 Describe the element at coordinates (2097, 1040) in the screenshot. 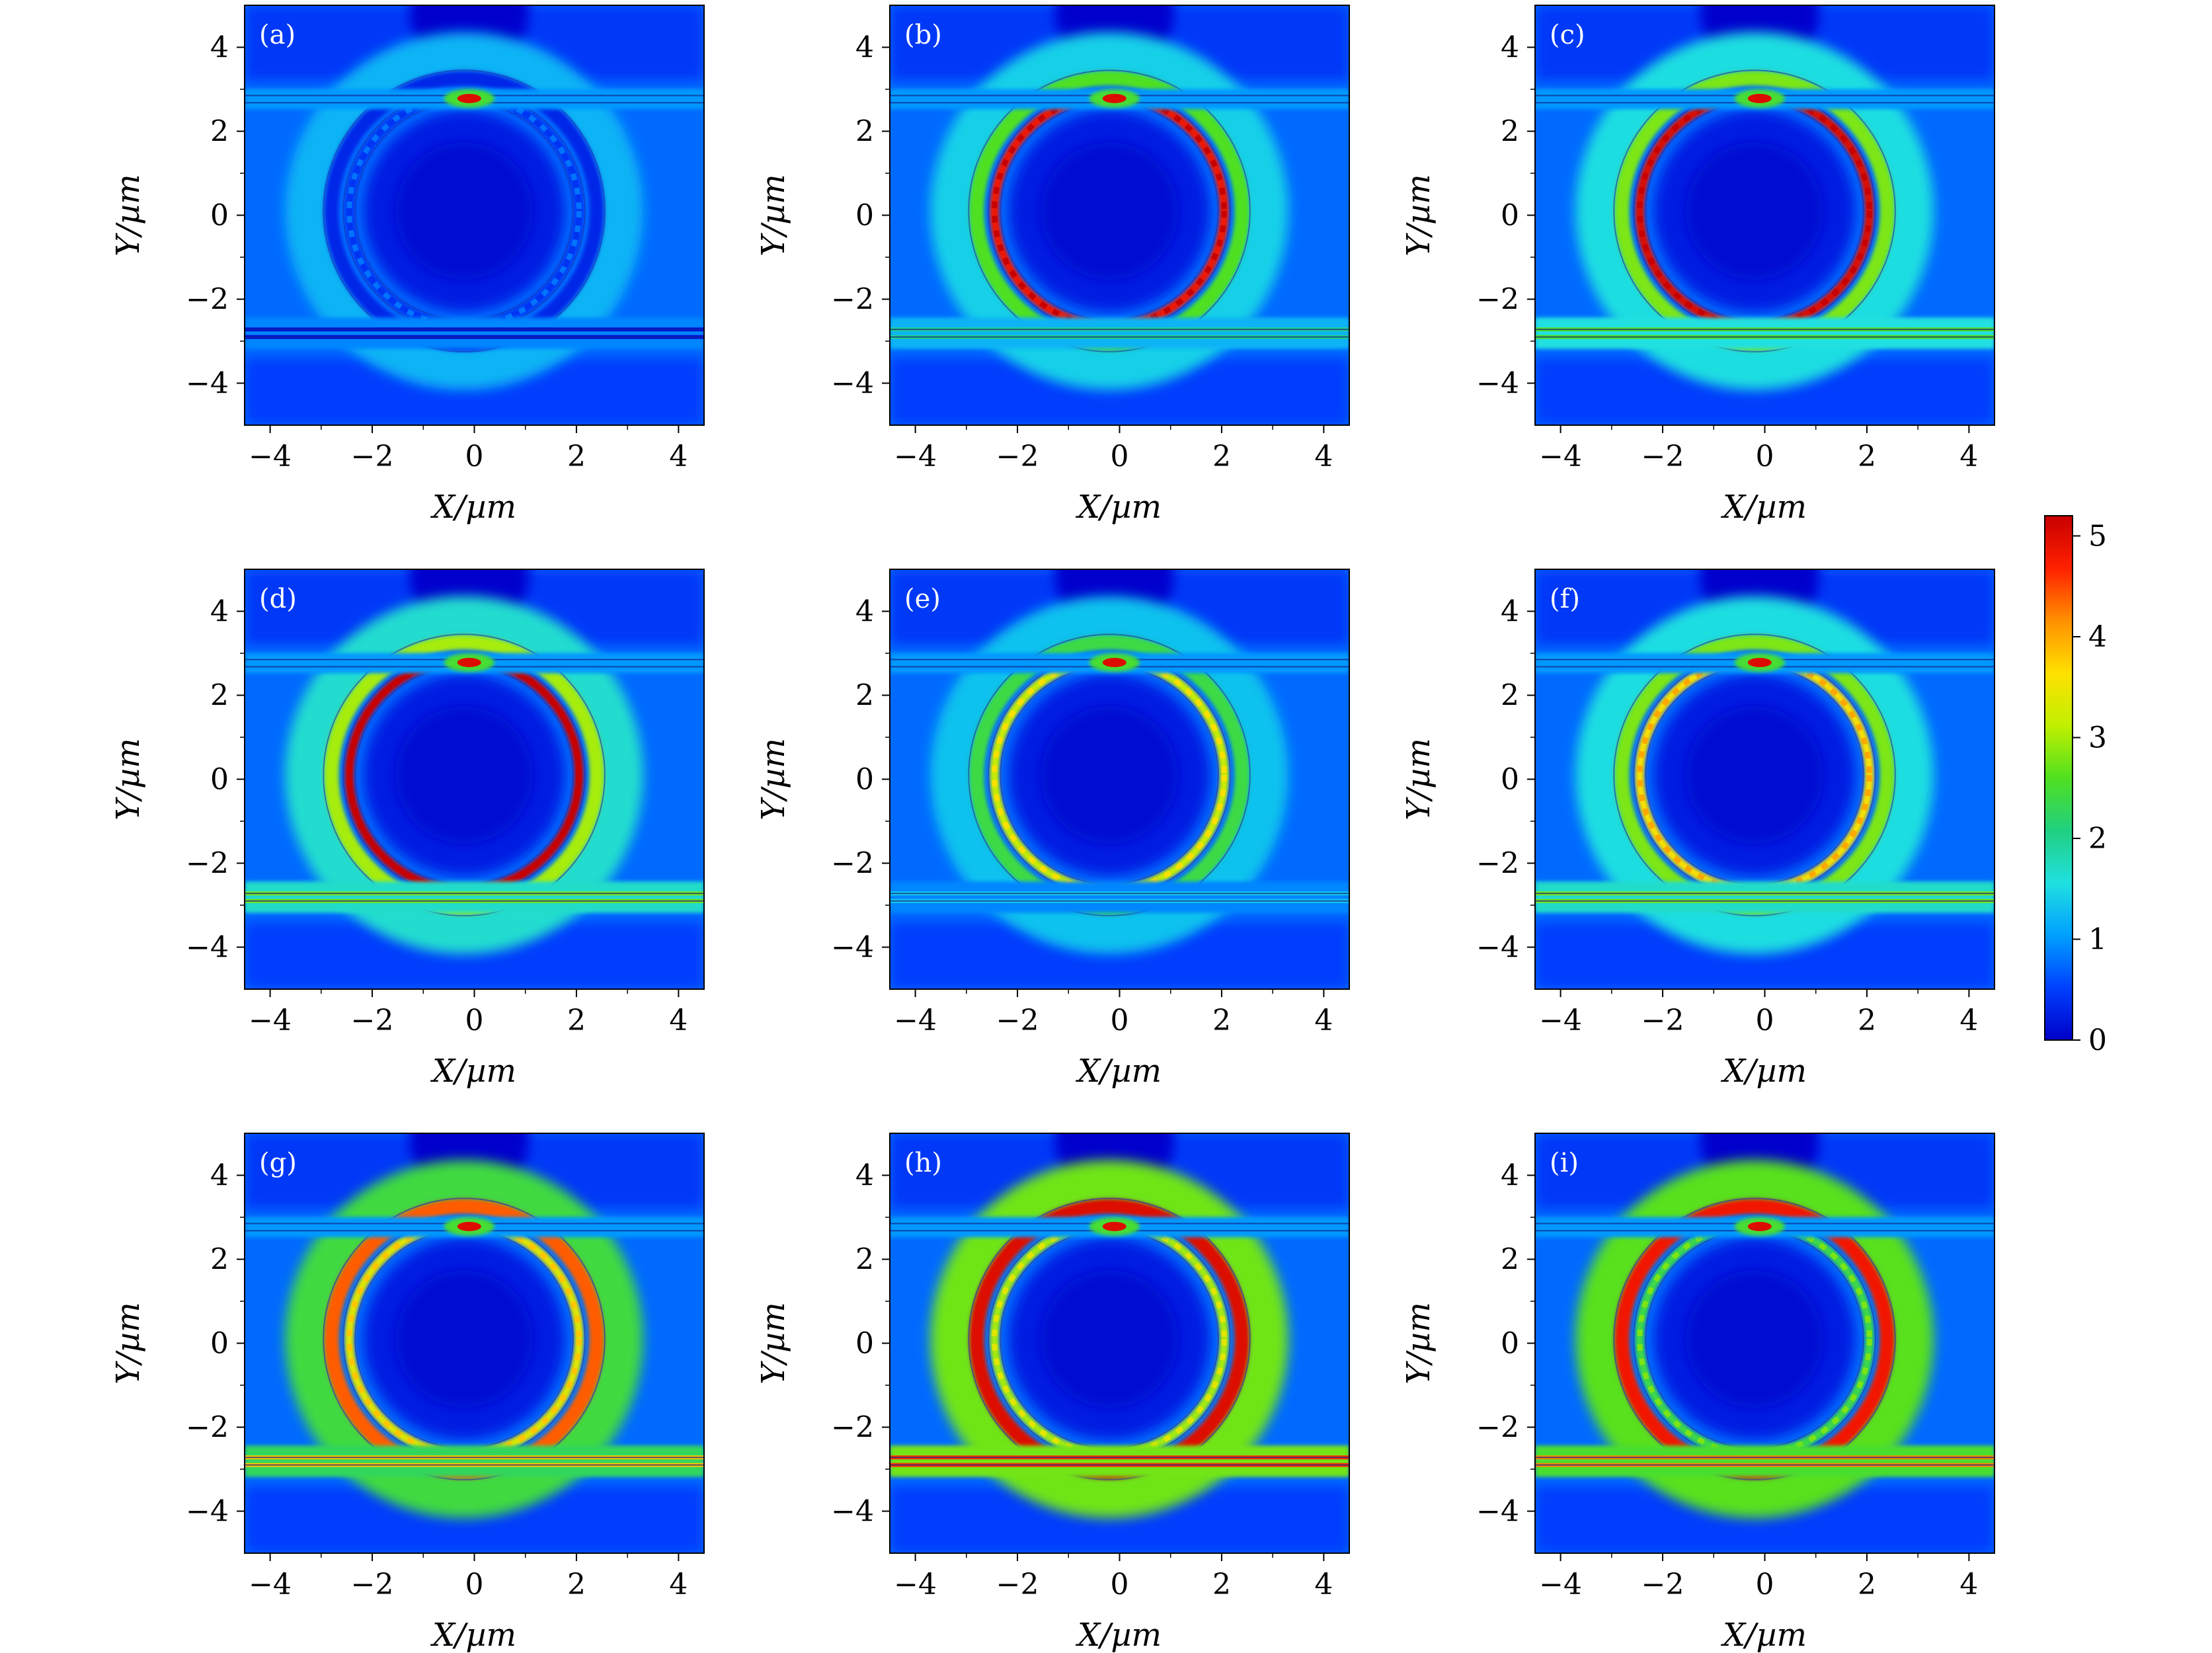

I see `colorbar-tick-label: 0` at that location.